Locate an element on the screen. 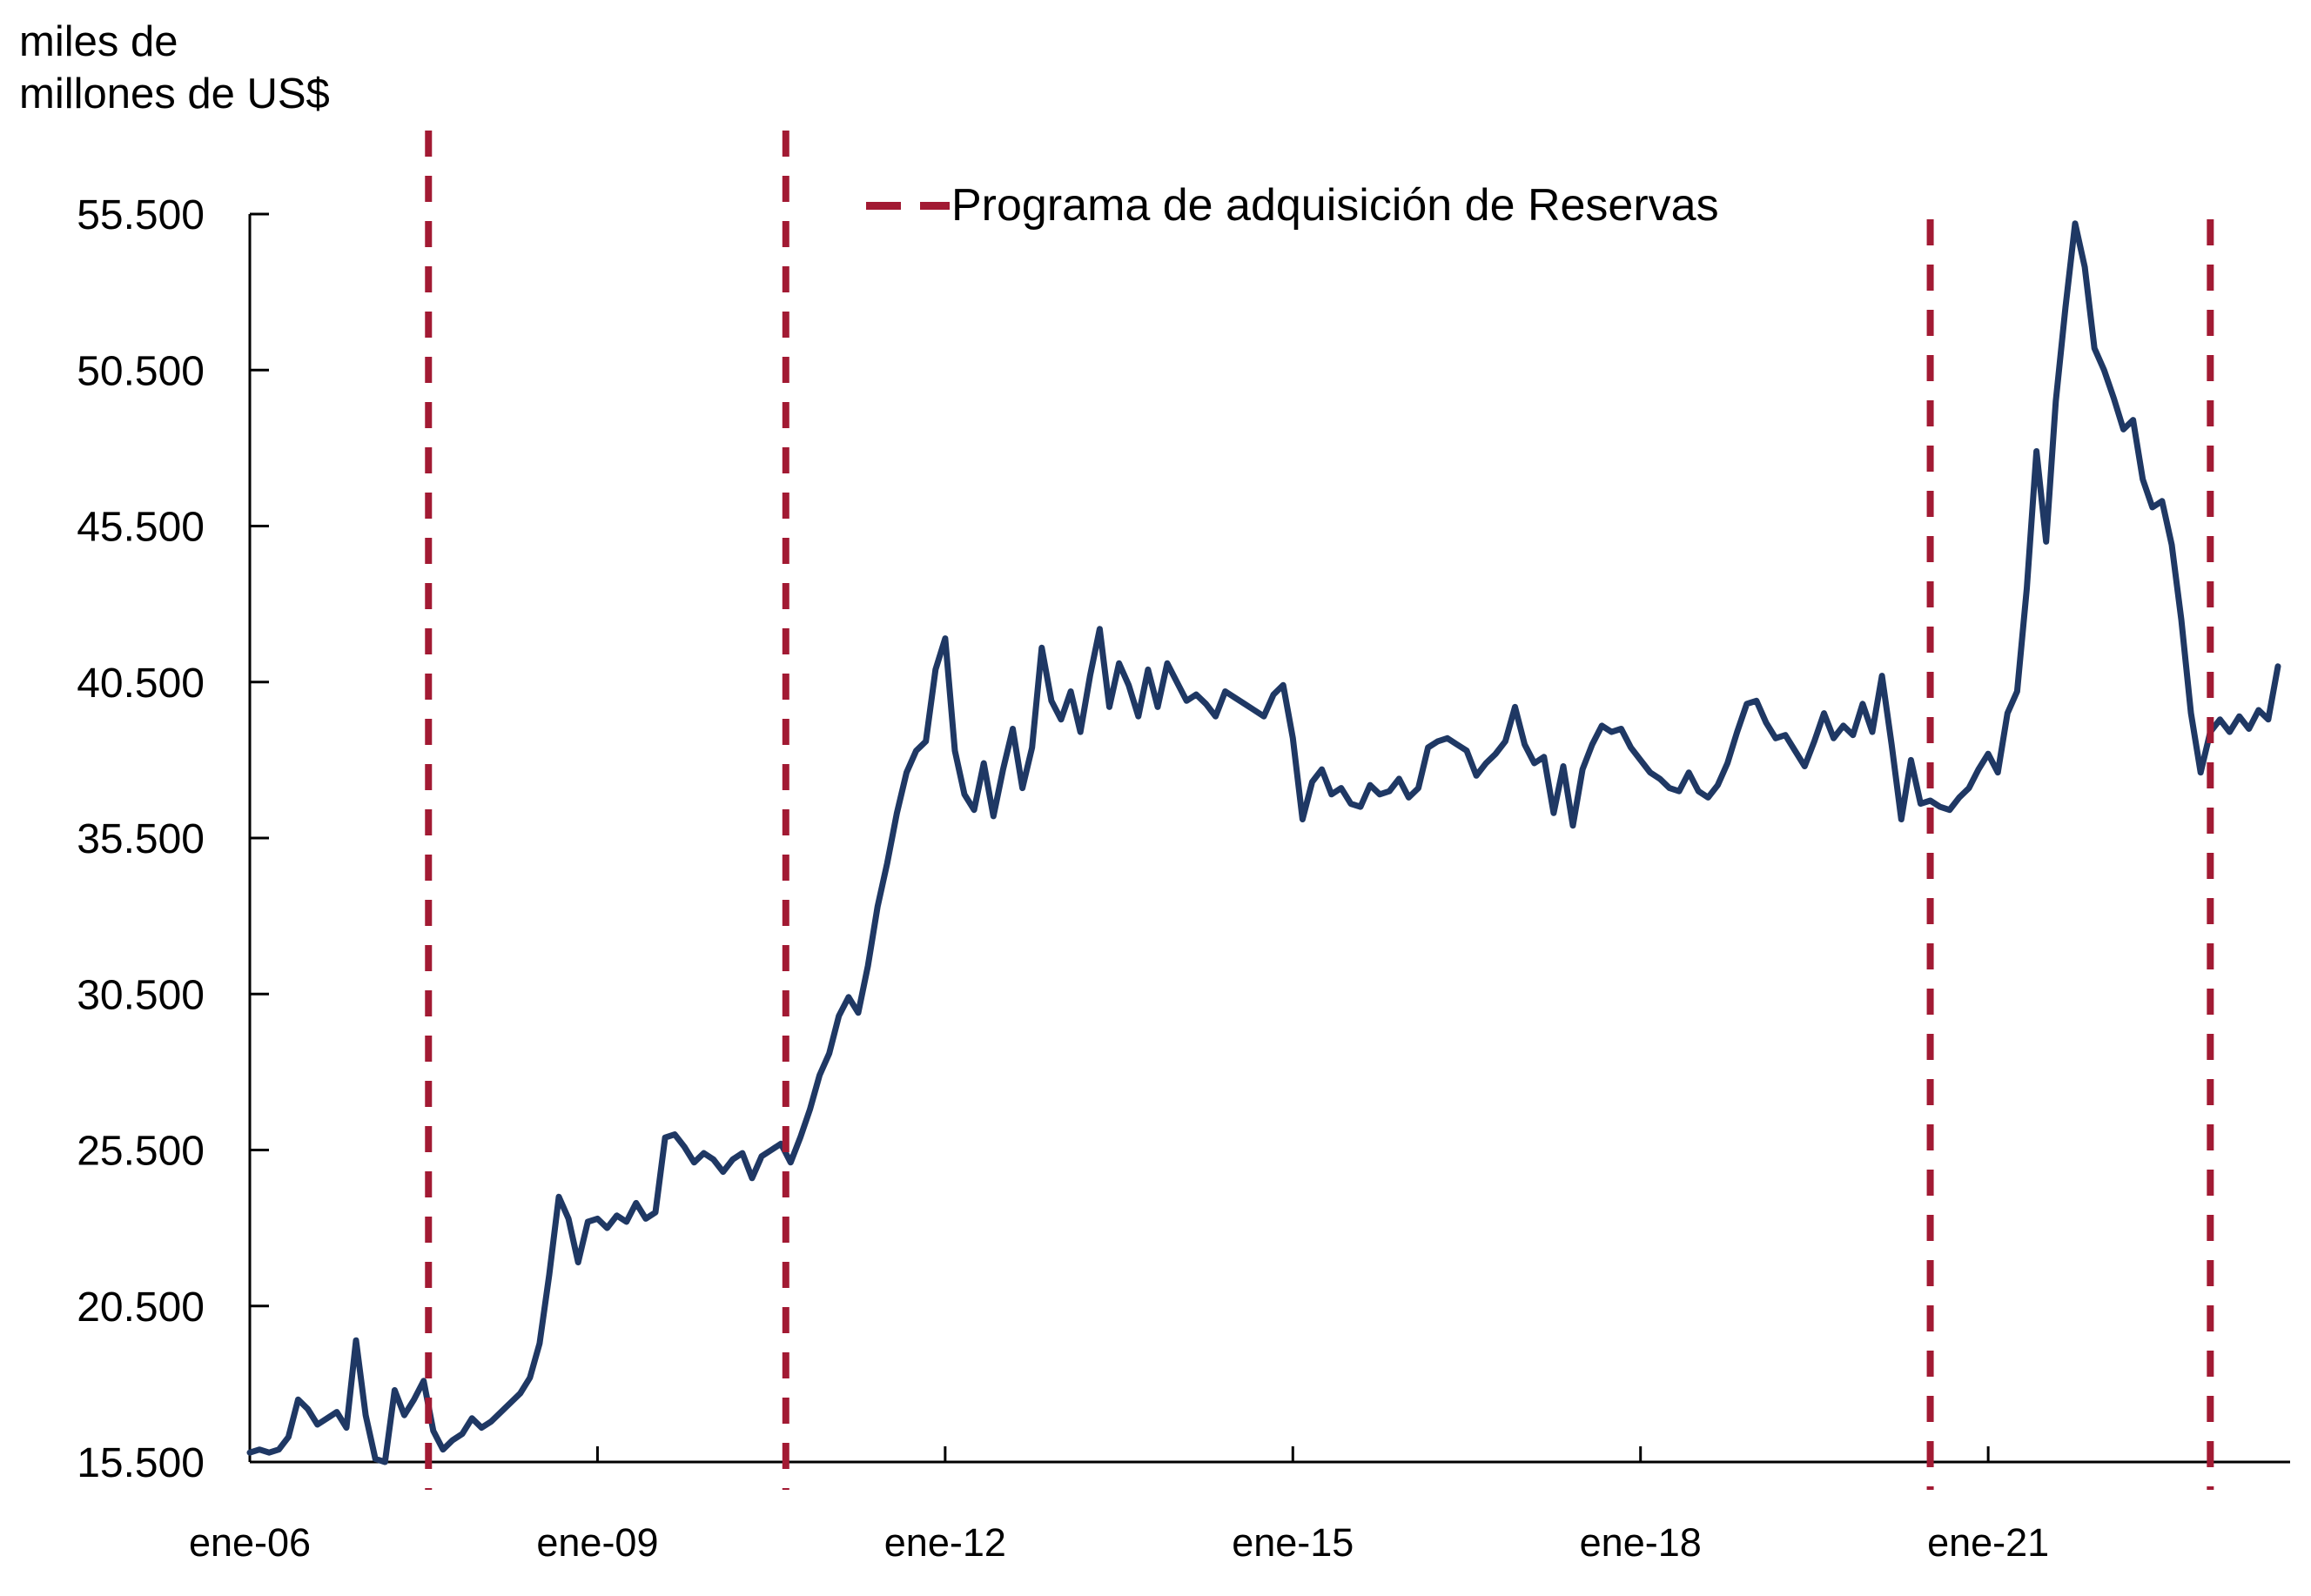 The width and height of the screenshot is (2311, 1596). x-tick-label: ene-18 is located at coordinates (1641, 1543).